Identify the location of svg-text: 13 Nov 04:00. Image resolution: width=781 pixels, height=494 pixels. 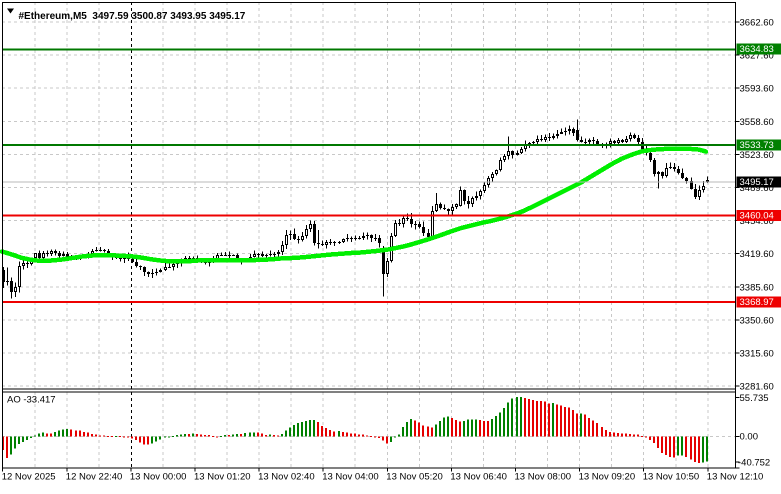
(350, 477).